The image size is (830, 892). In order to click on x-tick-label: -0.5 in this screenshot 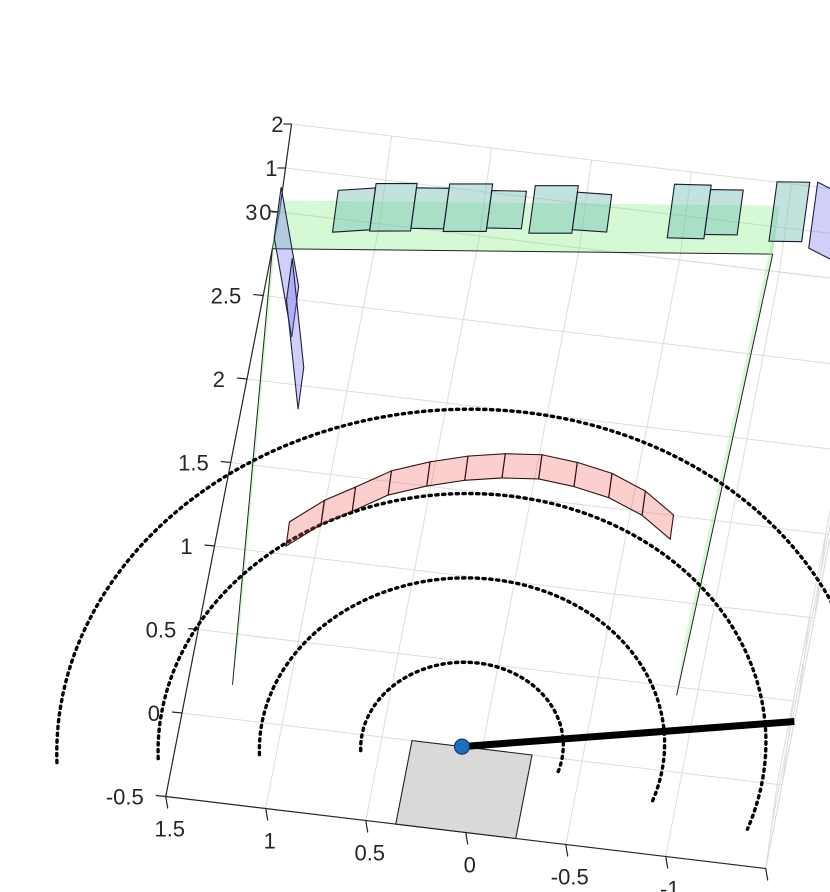, I will do `click(570, 877)`.